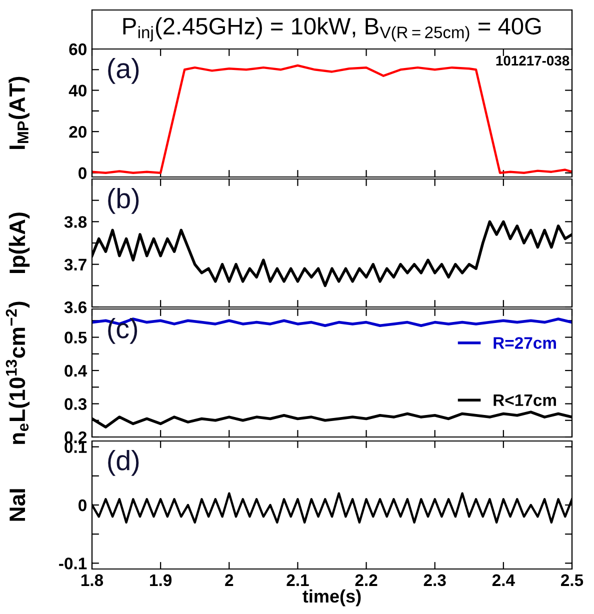 The height and width of the screenshot is (614, 594). I want to click on y-tick-label: 40, so click(77, 90).